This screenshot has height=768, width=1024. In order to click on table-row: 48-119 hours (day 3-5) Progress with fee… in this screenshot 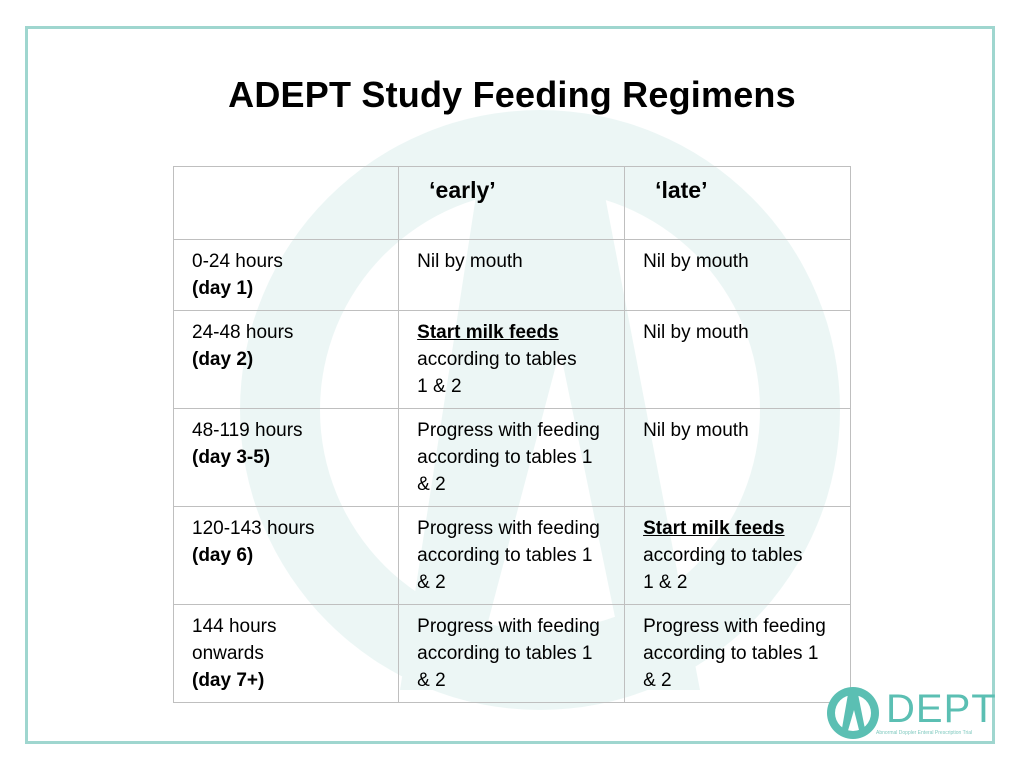, I will do `click(511, 457)`.